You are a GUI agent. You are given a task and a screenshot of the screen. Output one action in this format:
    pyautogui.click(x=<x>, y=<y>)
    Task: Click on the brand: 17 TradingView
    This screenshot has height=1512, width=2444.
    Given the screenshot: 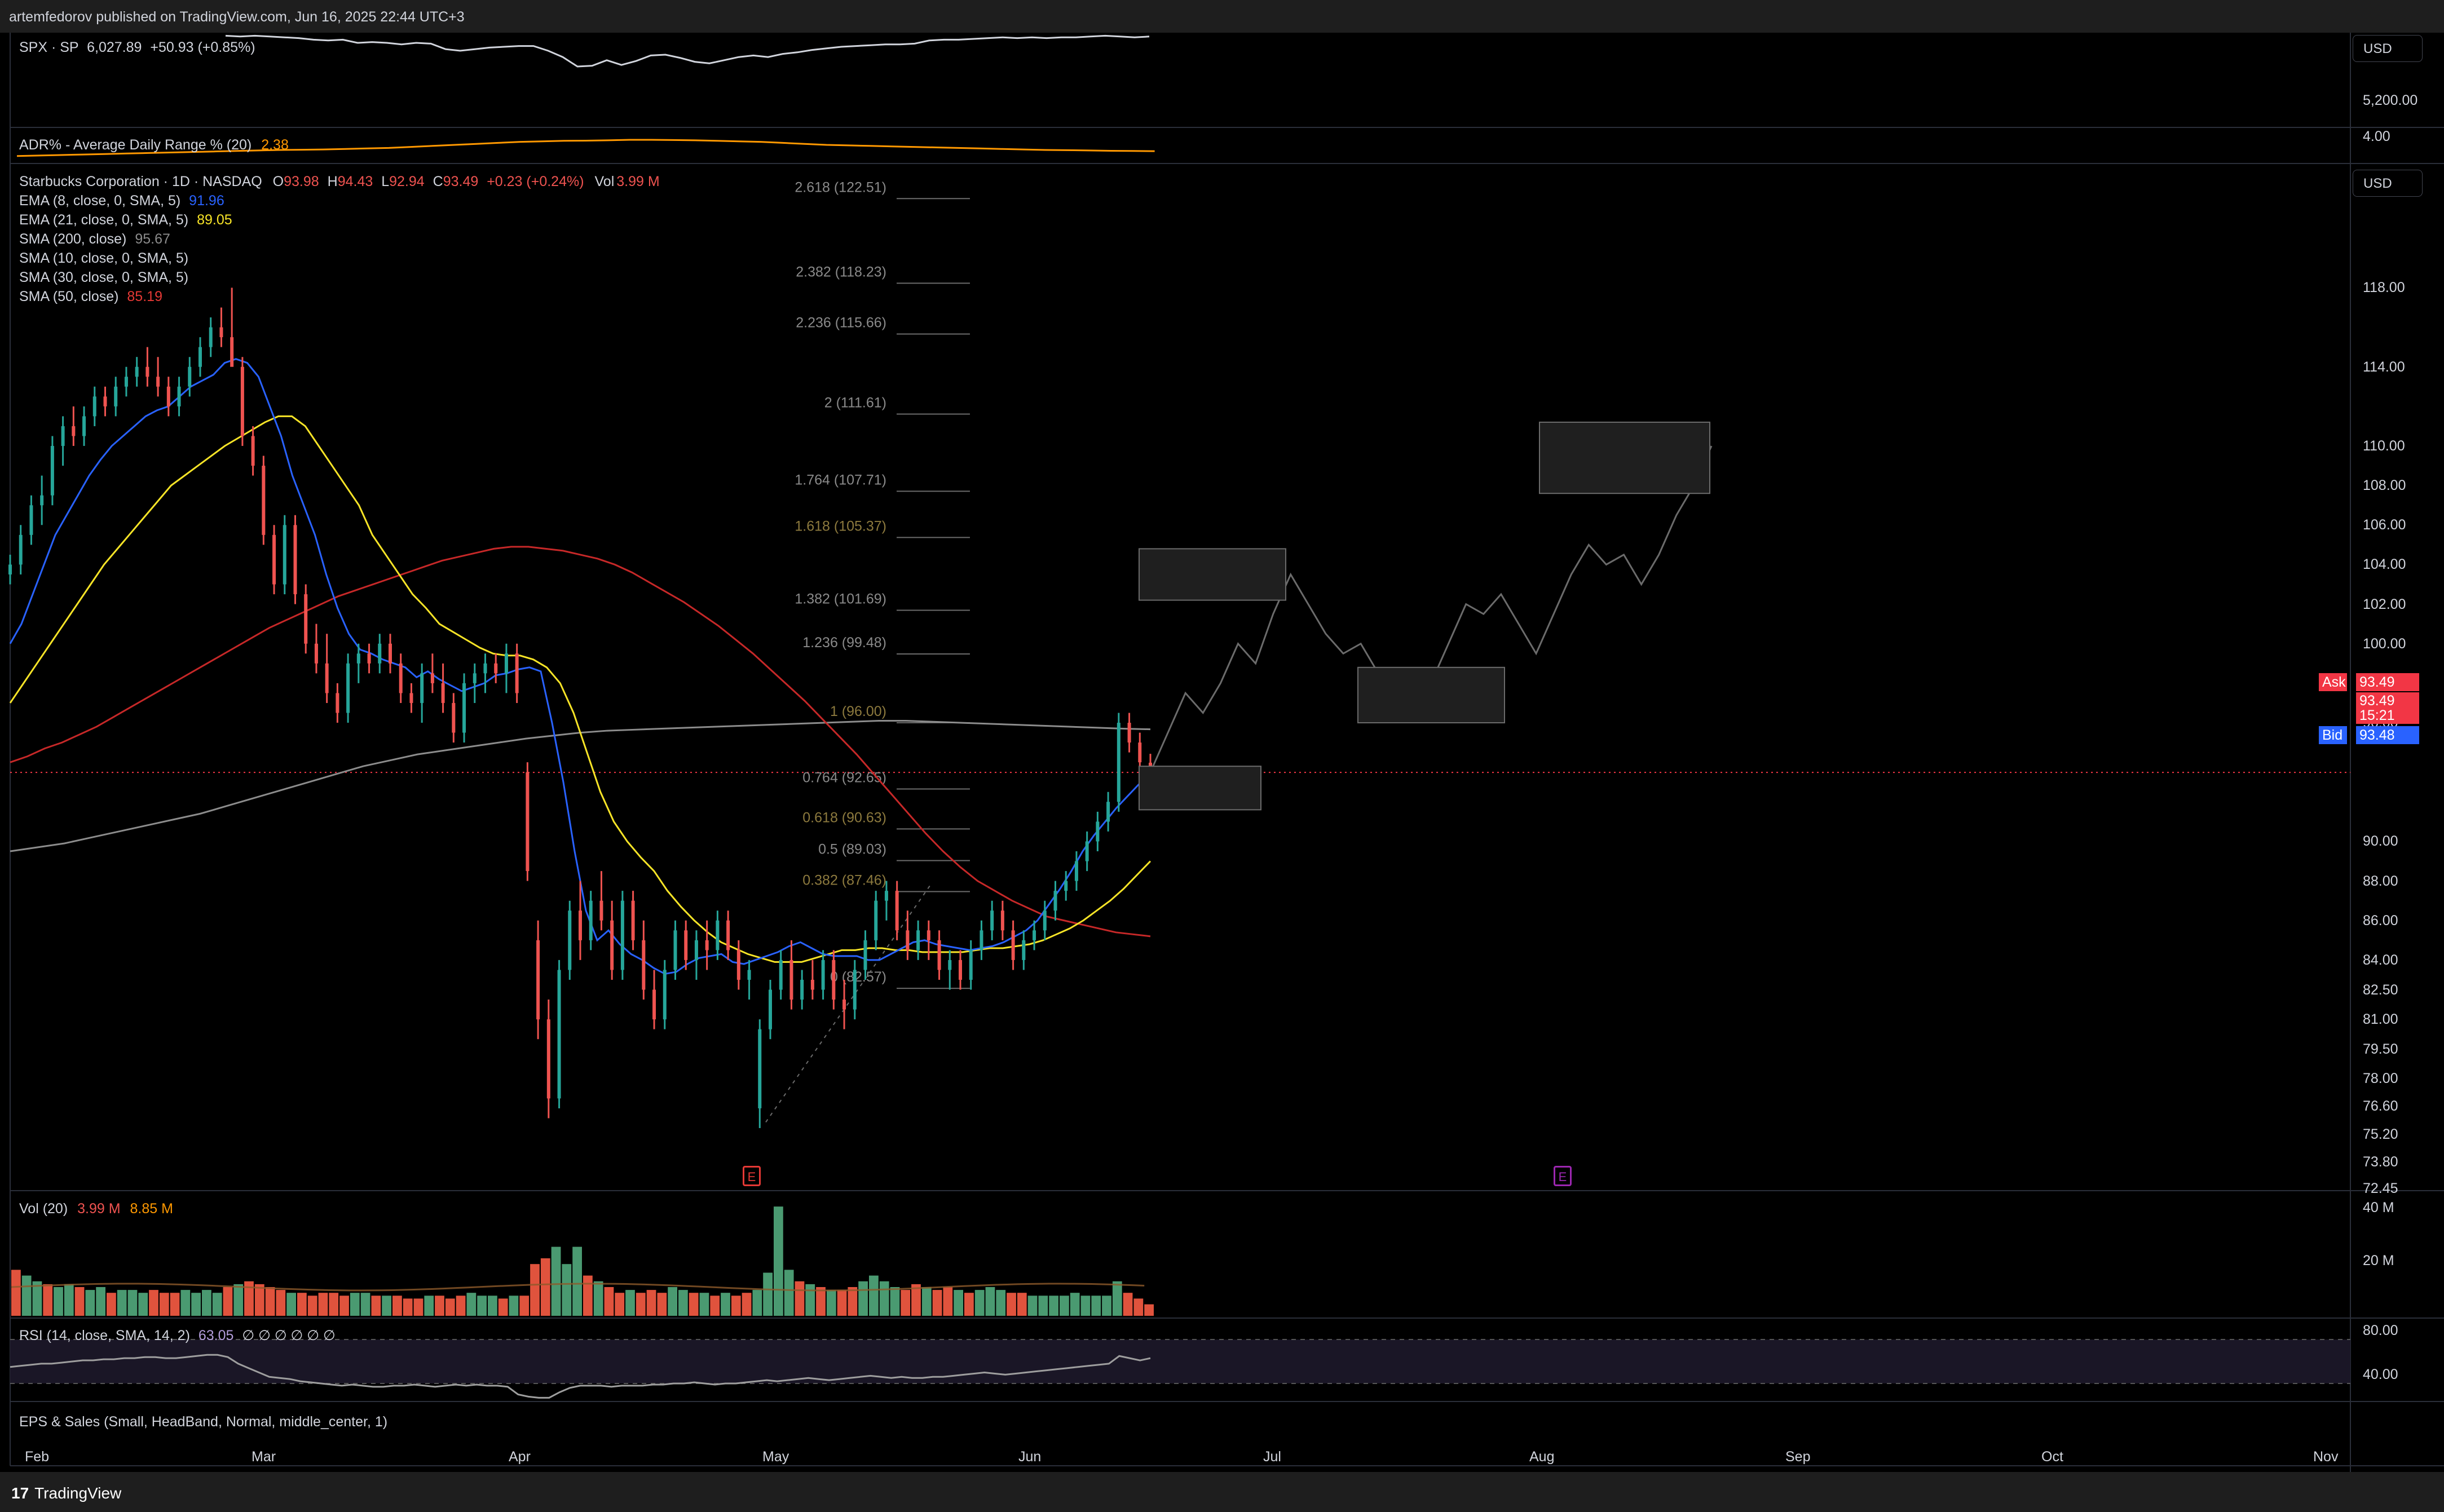 What is the action you would take?
    pyautogui.click(x=66, y=1493)
    